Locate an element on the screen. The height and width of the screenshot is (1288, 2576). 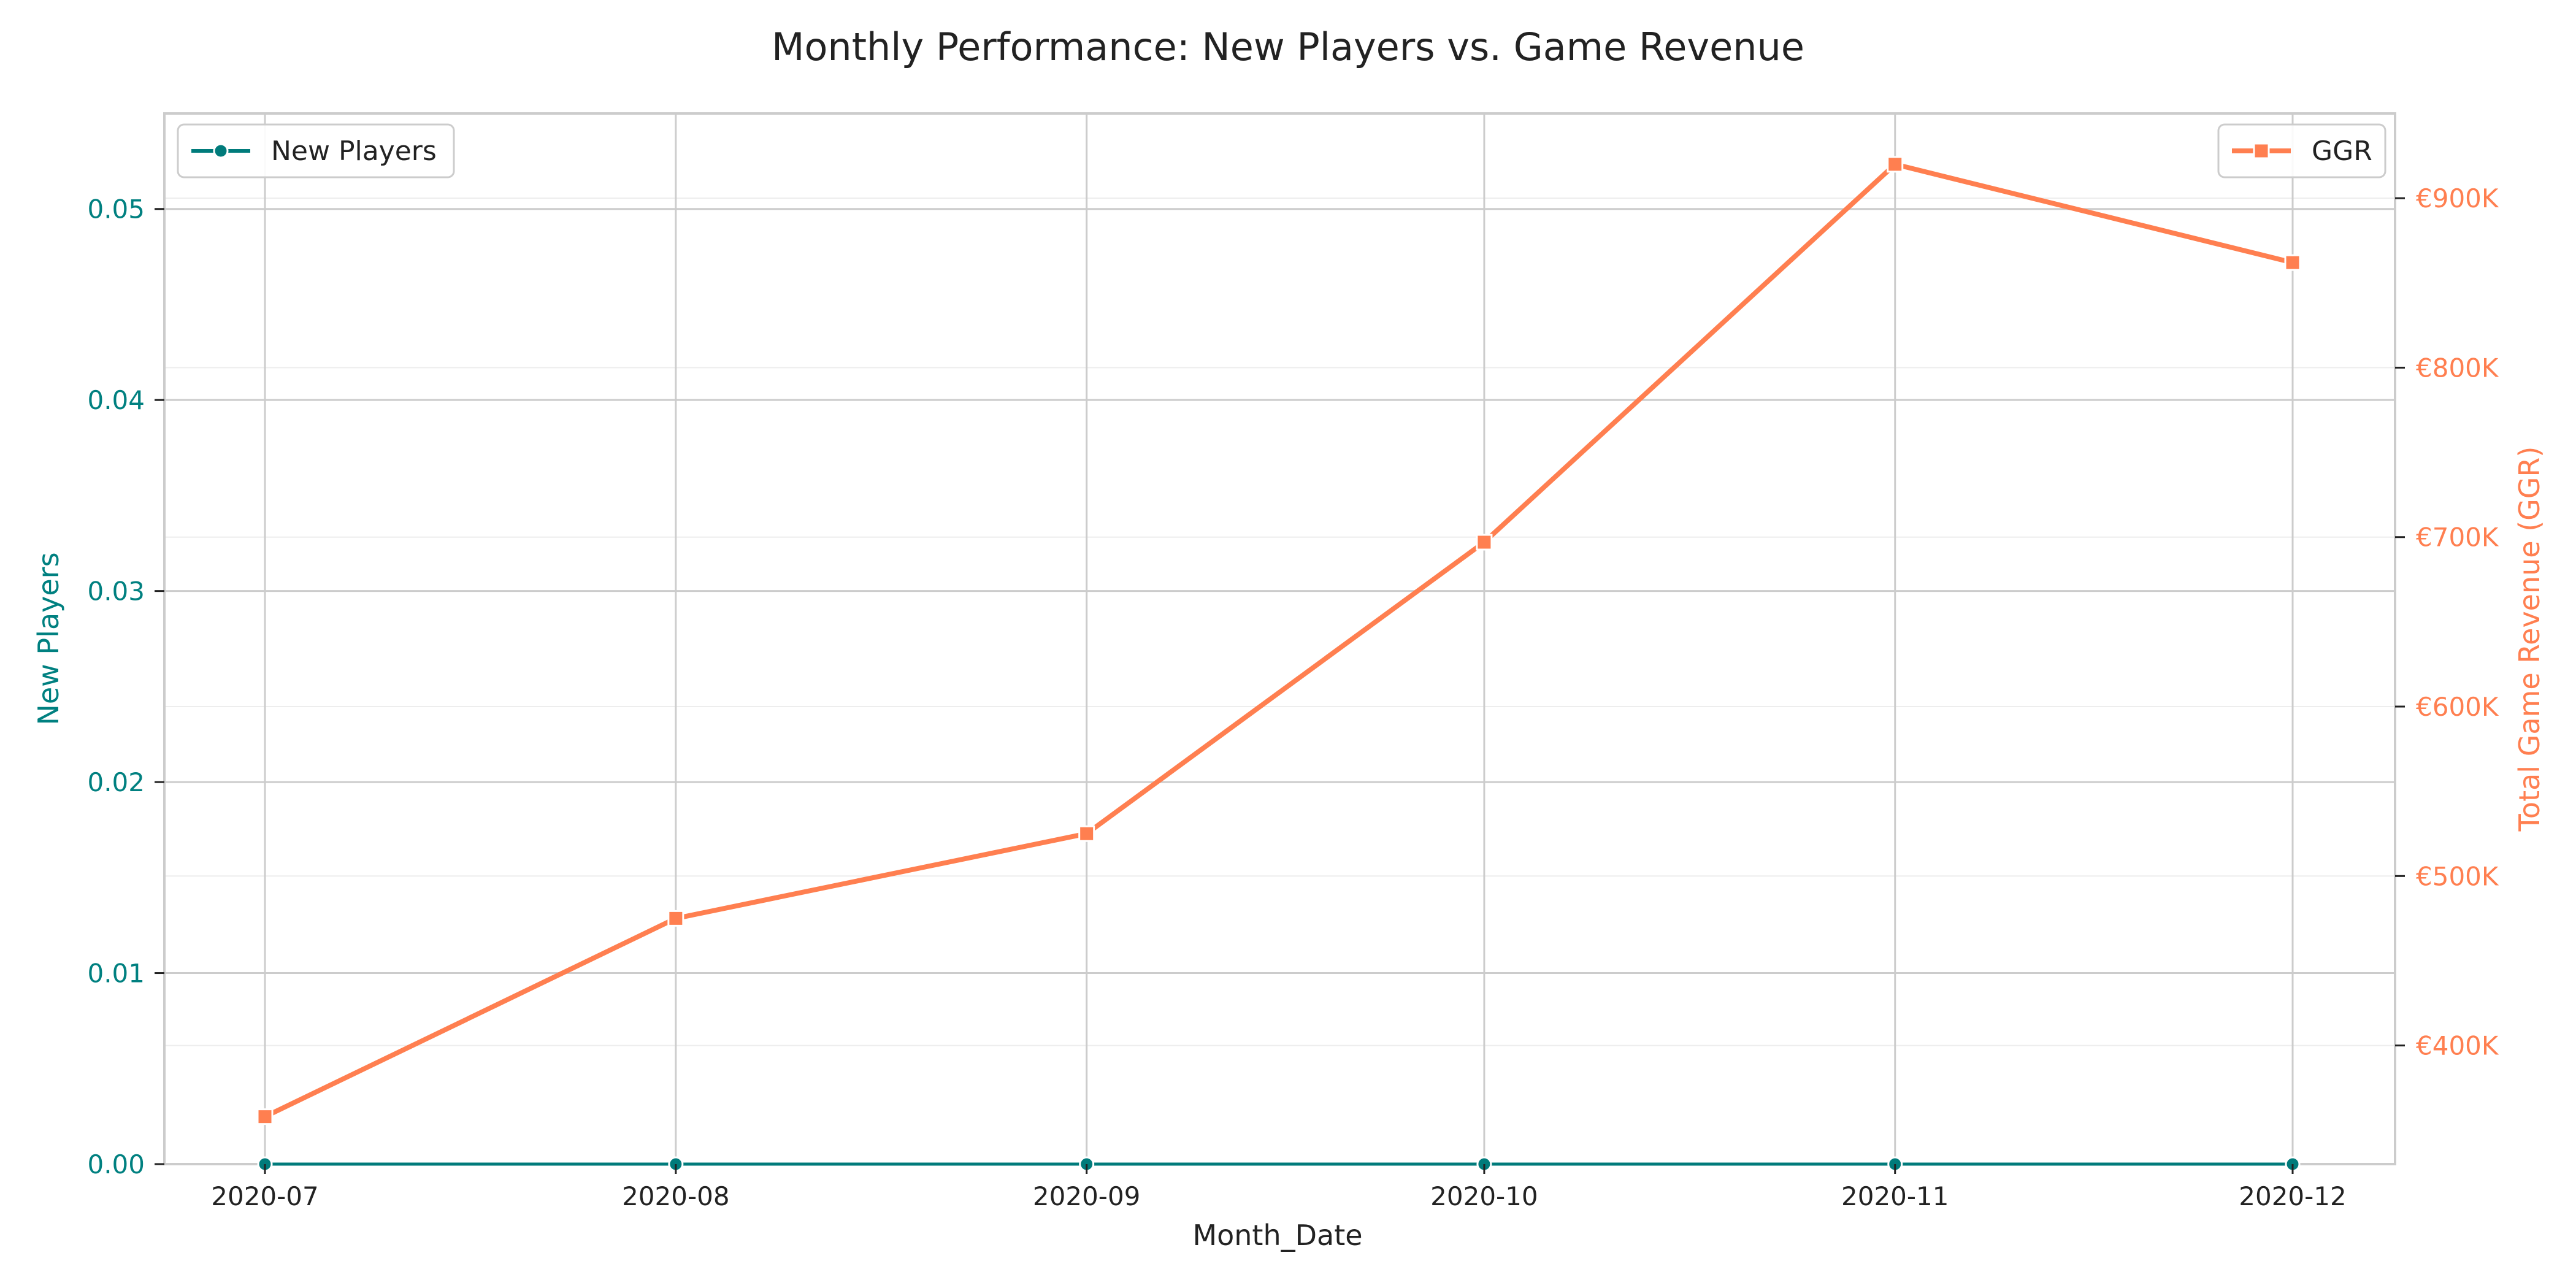
y-right-tick-label-4: €800K is located at coordinates (2457, 368).